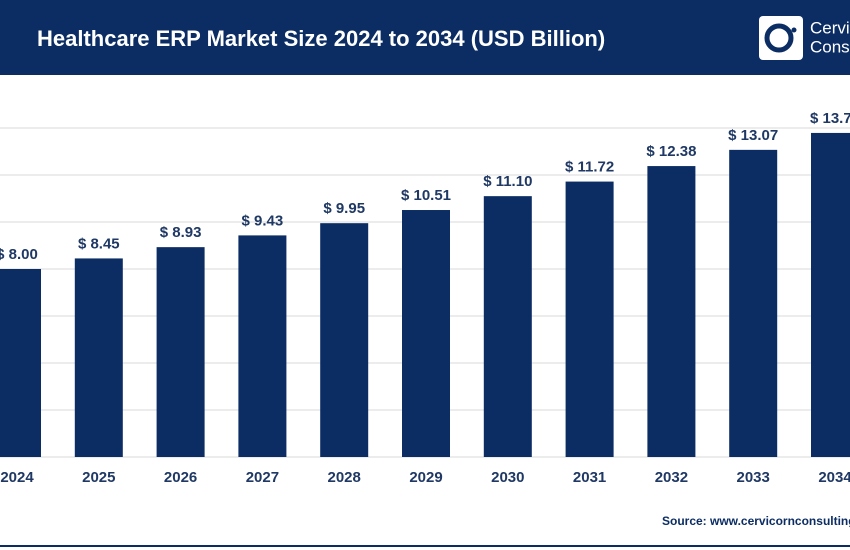 This screenshot has width=850, height=550. I want to click on value-label: $ 8.00, so click(19, 254).